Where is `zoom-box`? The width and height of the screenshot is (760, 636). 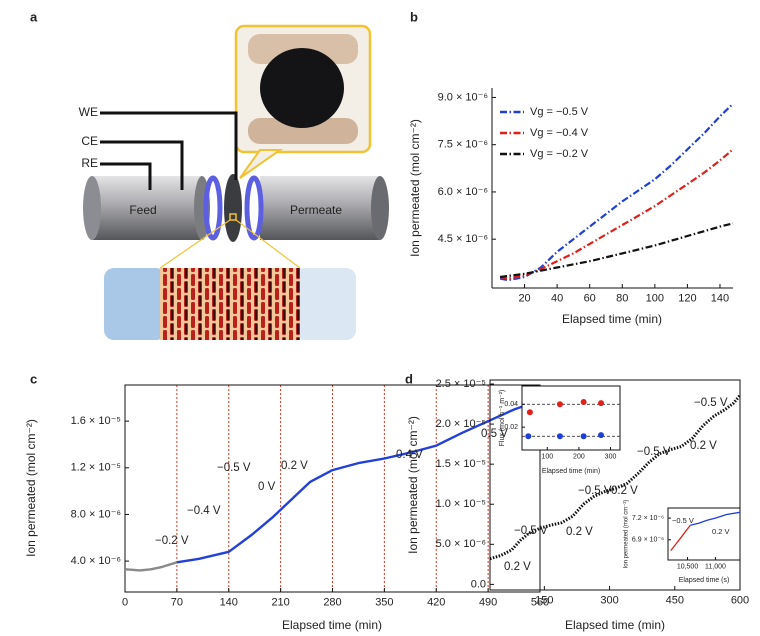 zoom-box is located at coordinates (233, 217).